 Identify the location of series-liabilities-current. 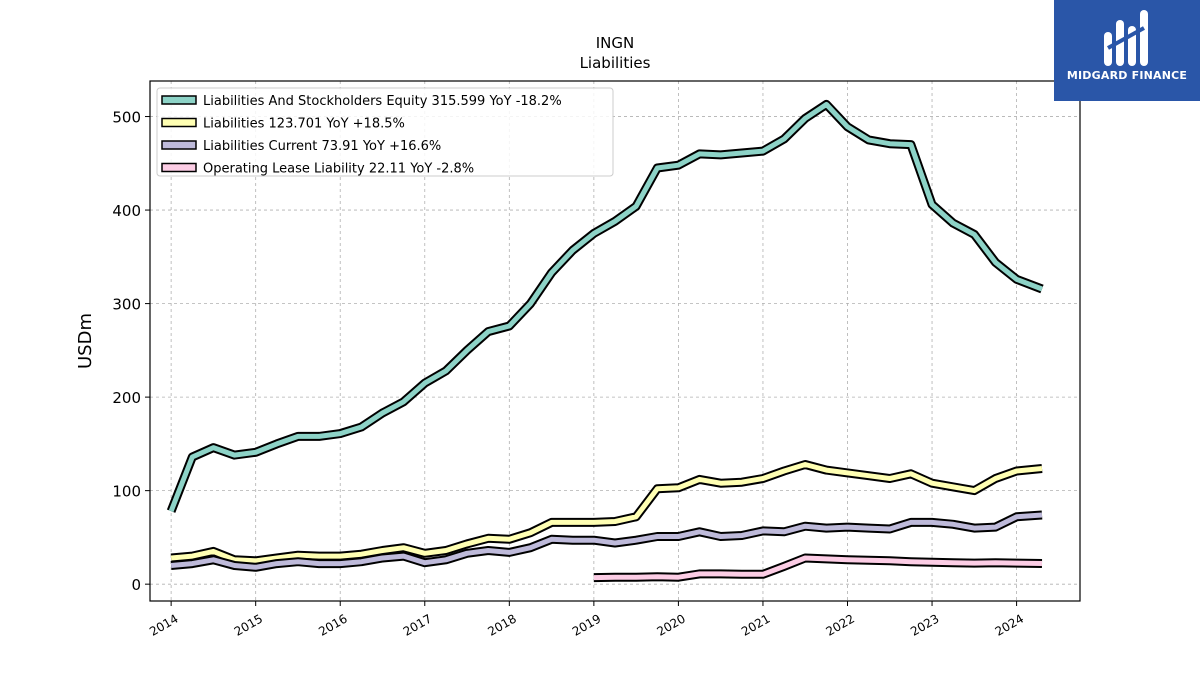
(606, 541).